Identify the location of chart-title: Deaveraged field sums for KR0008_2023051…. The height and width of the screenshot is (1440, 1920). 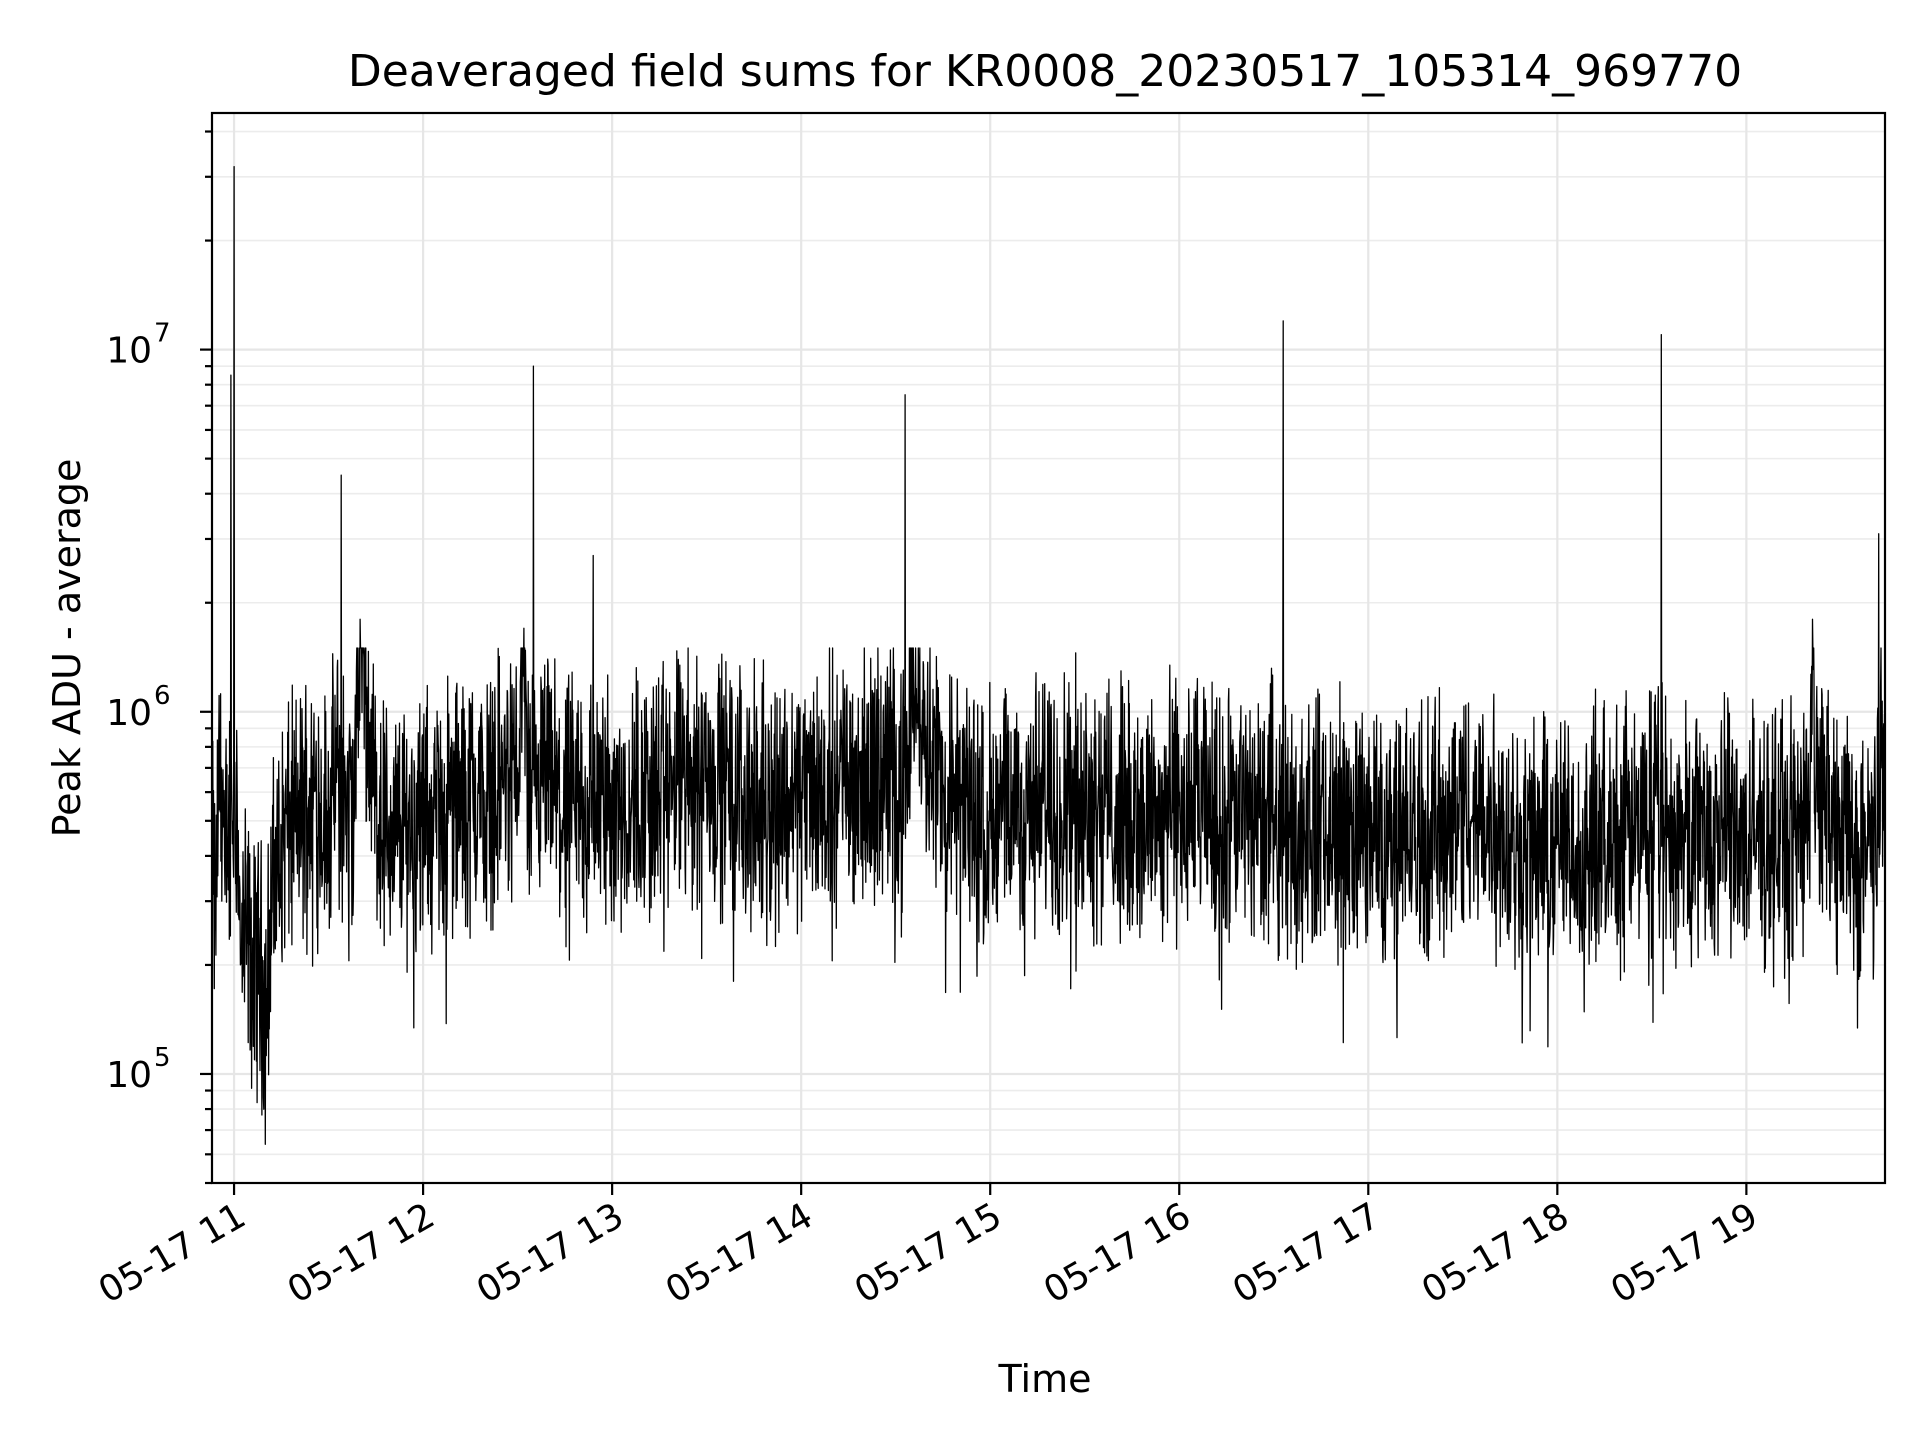
(1045, 71).